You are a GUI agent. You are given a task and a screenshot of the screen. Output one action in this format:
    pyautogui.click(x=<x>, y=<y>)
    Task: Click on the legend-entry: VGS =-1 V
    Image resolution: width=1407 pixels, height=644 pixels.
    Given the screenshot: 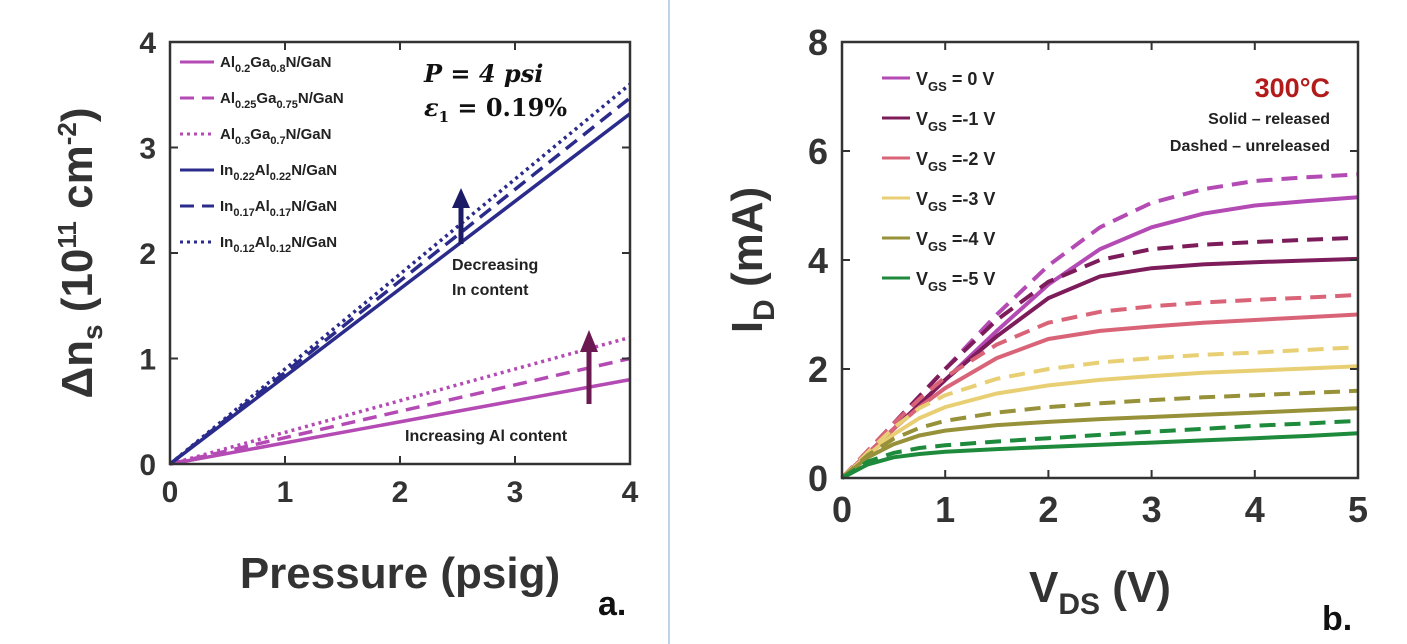 What is the action you would take?
    pyautogui.click(x=955, y=121)
    